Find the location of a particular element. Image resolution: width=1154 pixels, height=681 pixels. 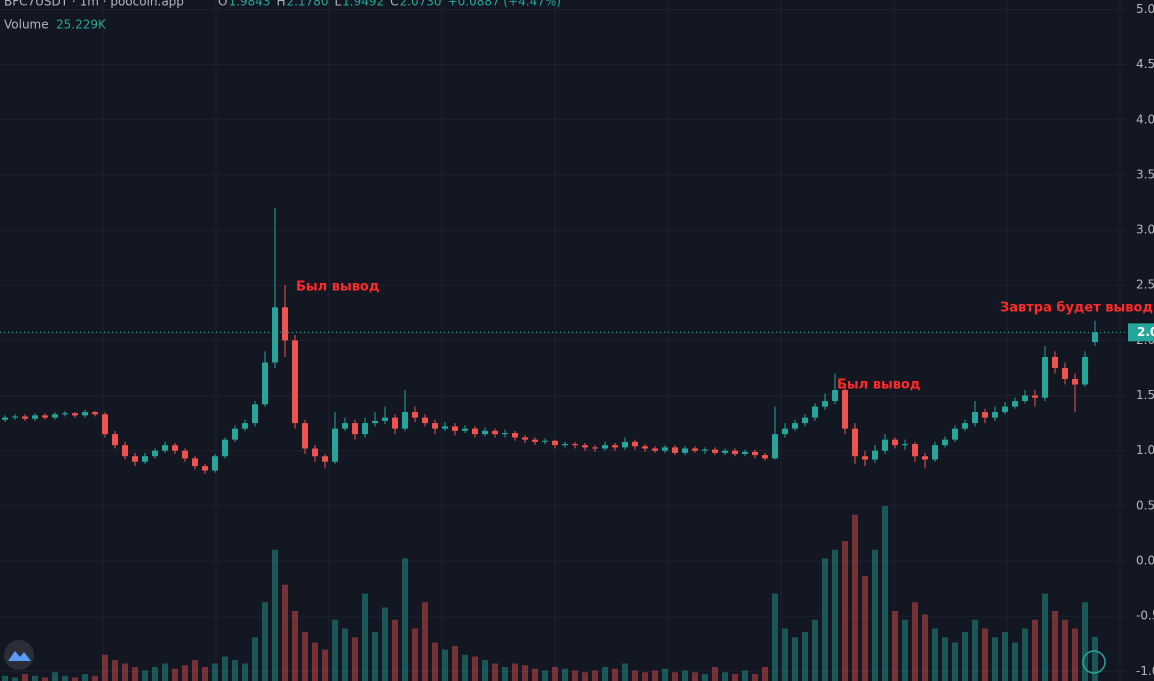

y-tick-label: 4.0 is located at coordinates (1145, 119).